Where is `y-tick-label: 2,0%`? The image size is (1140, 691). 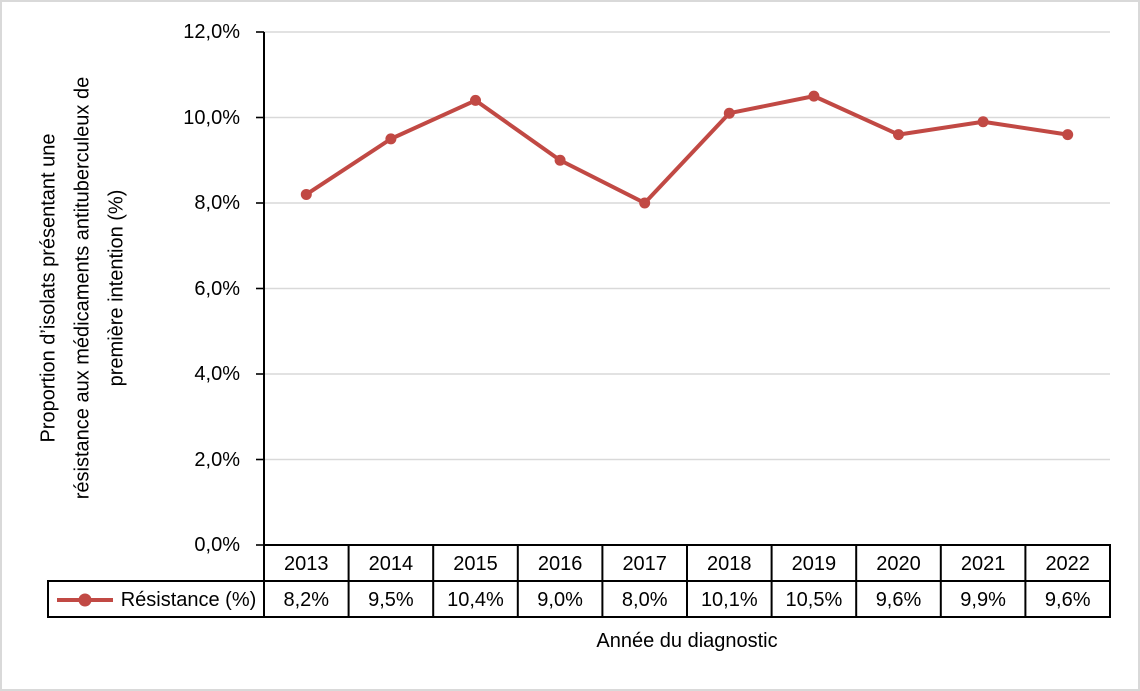
y-tick-label: 2,0% is located at coordinates (217, 459).